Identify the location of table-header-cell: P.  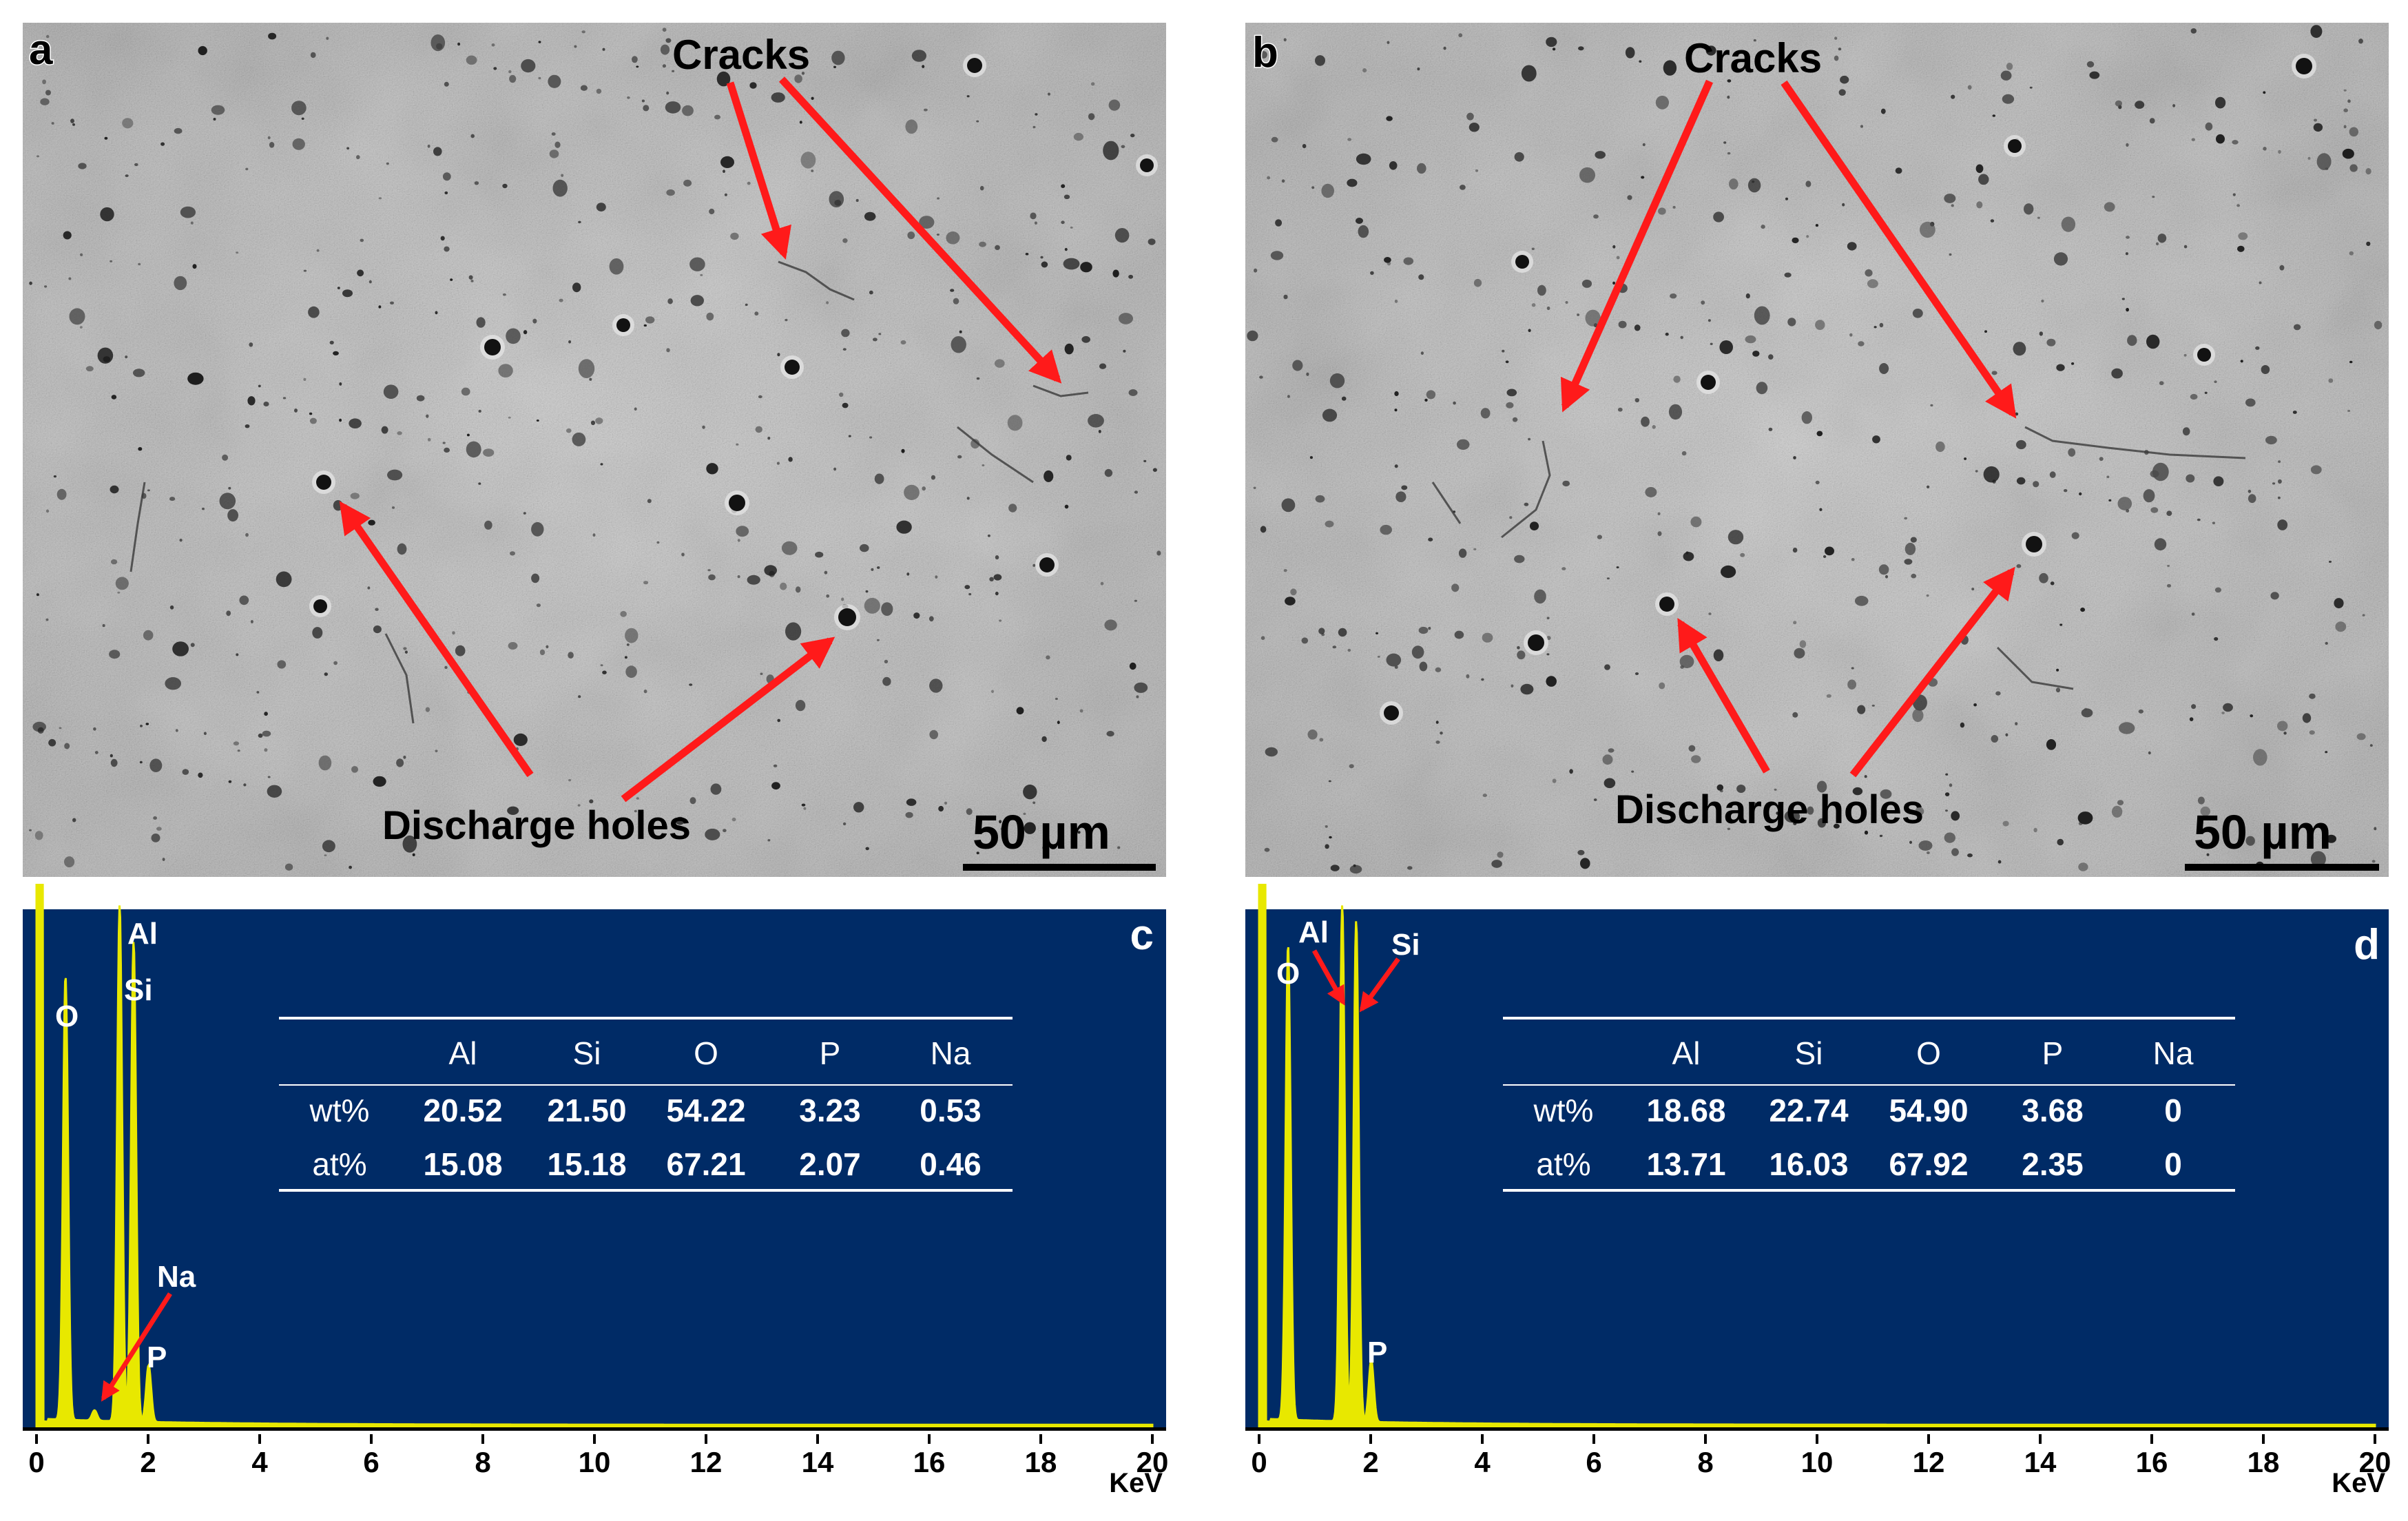
(2053, 1053).